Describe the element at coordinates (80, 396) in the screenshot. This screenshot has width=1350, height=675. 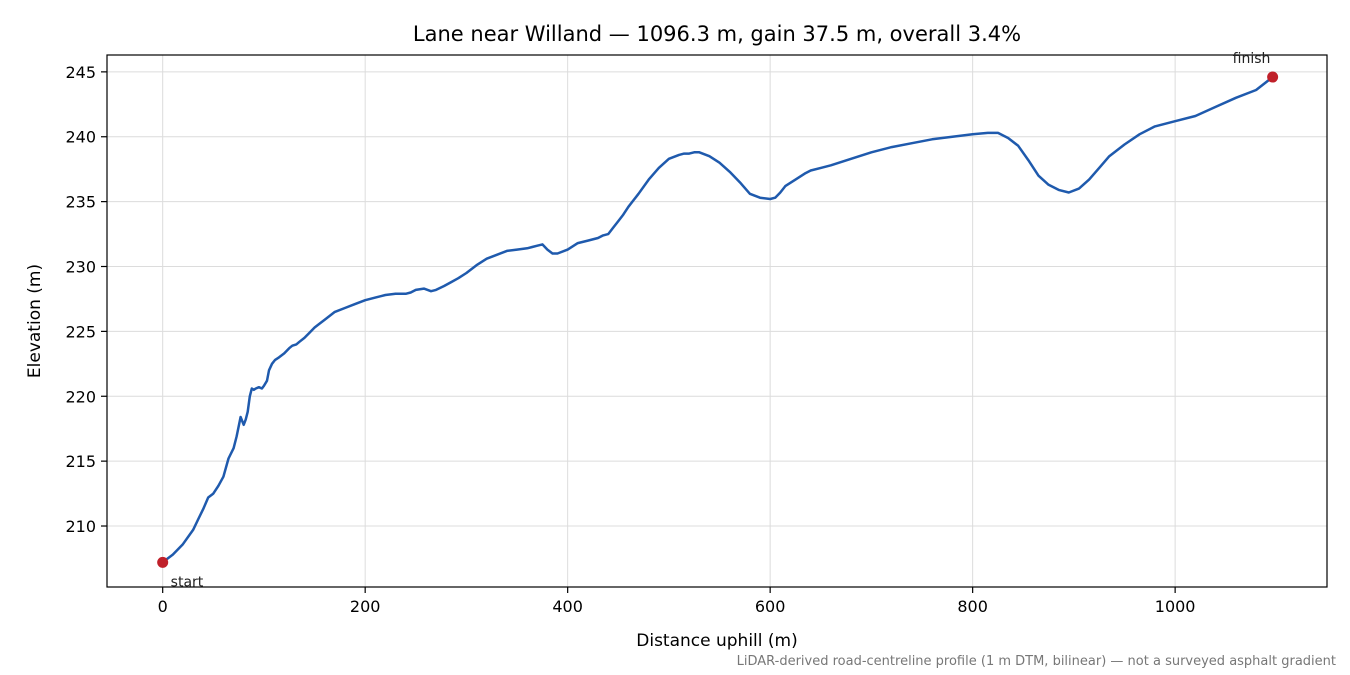
I see `y-tick-label: 220` at that location.